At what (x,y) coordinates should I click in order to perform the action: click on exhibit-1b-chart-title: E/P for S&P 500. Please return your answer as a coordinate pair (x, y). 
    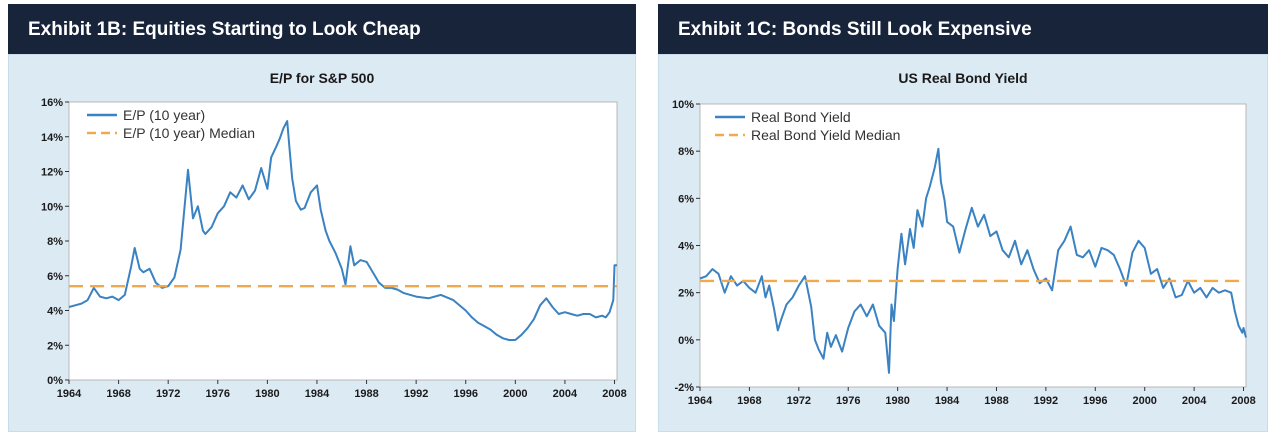
    Looking at the image, I should click on (322, 78).